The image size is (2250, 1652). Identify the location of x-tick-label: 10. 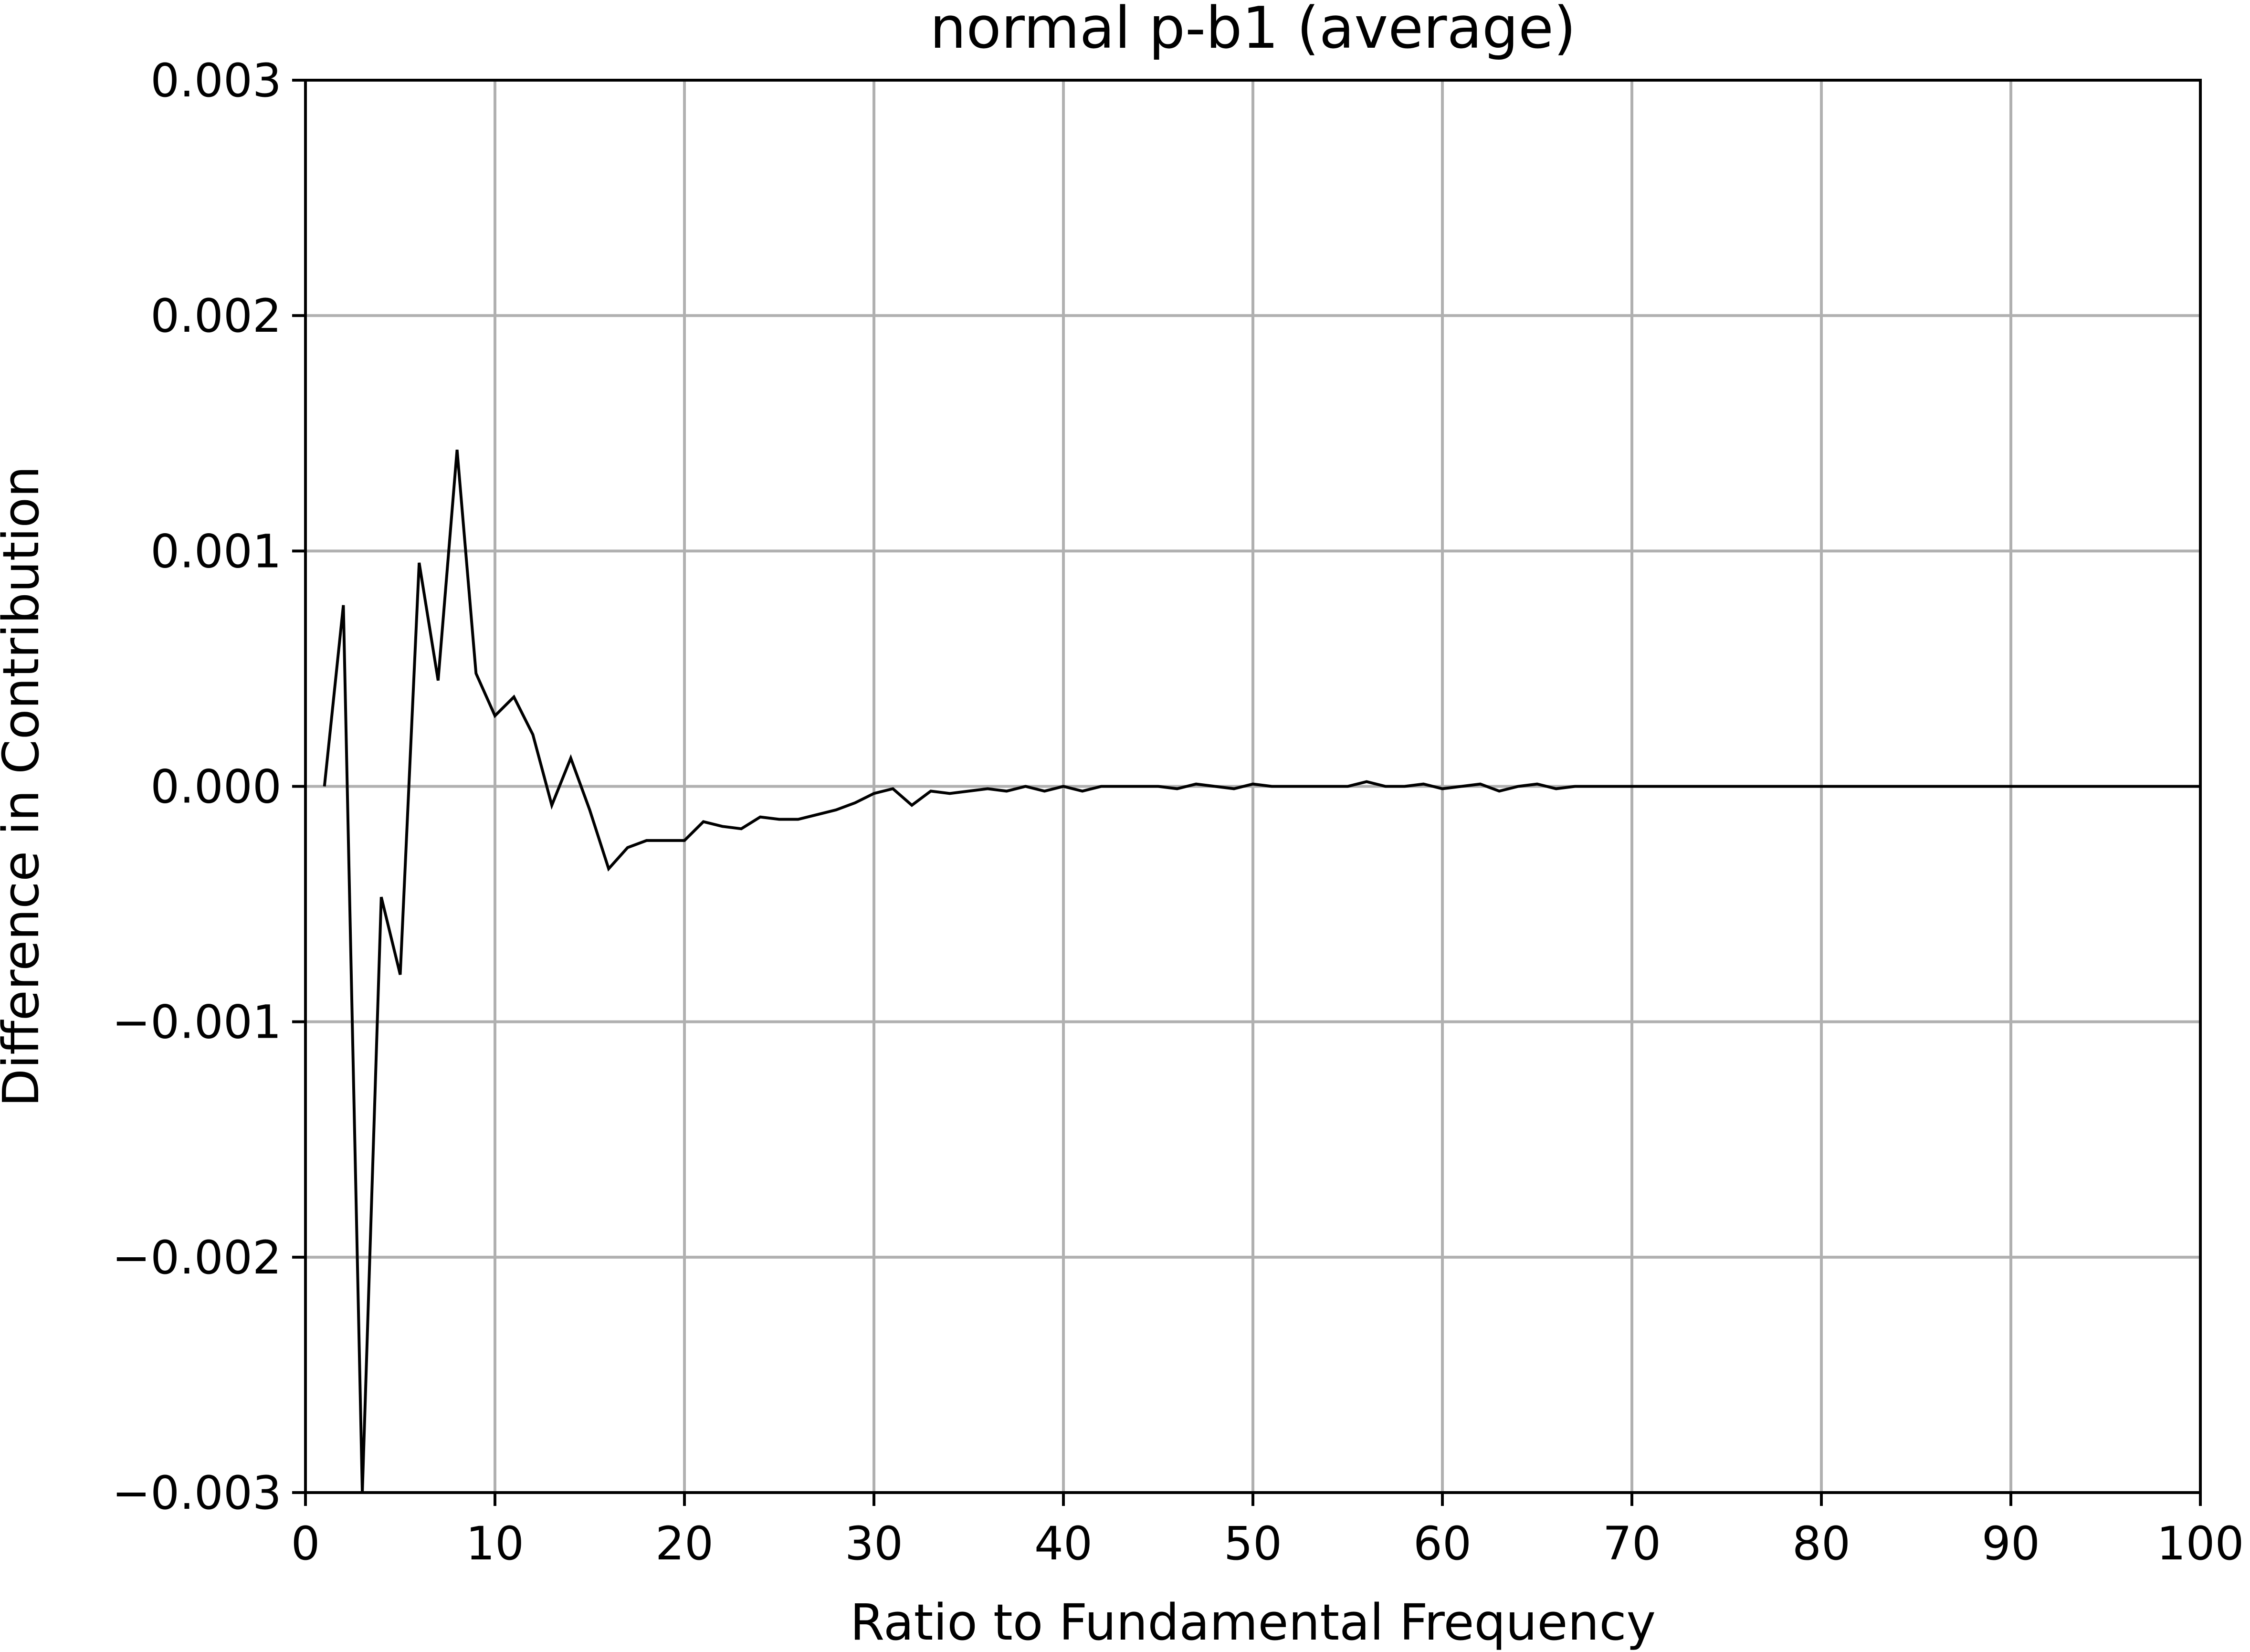
(495, 1543).